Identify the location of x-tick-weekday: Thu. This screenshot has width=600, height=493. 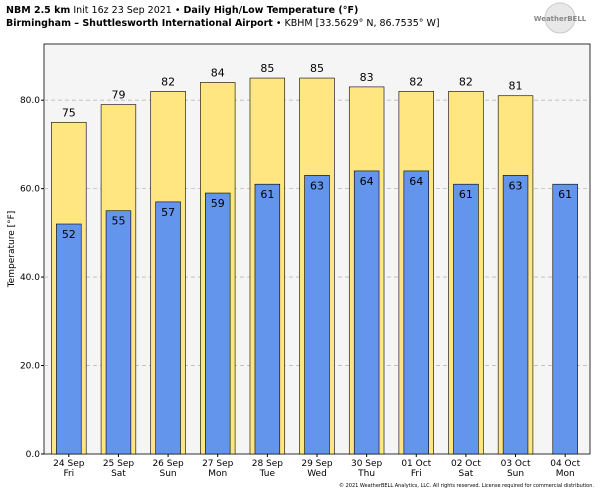
(366, 474).